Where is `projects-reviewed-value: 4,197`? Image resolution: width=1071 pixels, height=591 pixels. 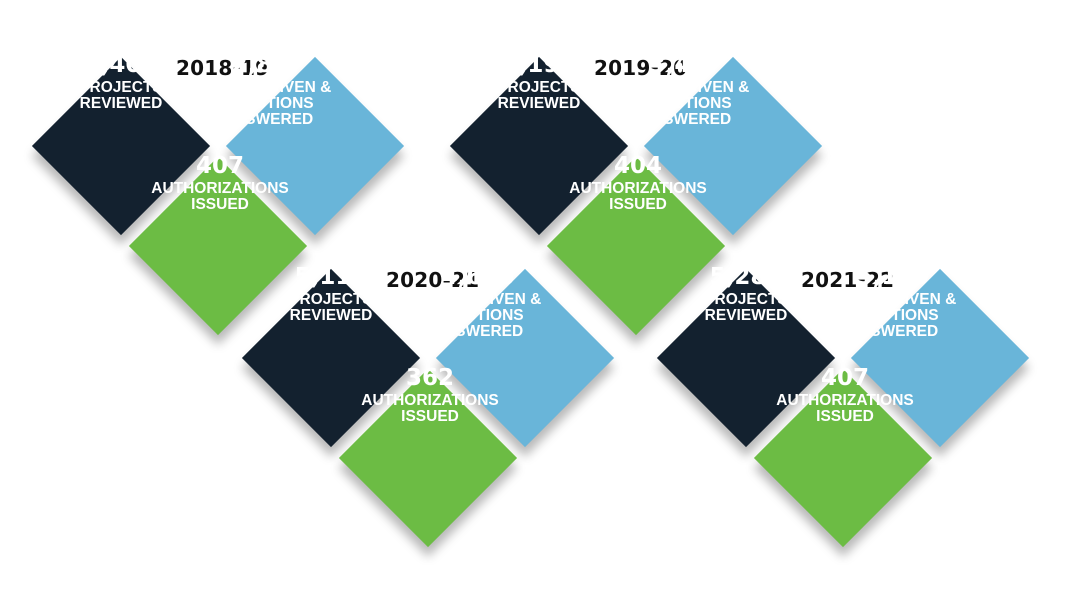
projects-reviewed-value: 4,197 is located at coordinates (539, 65).